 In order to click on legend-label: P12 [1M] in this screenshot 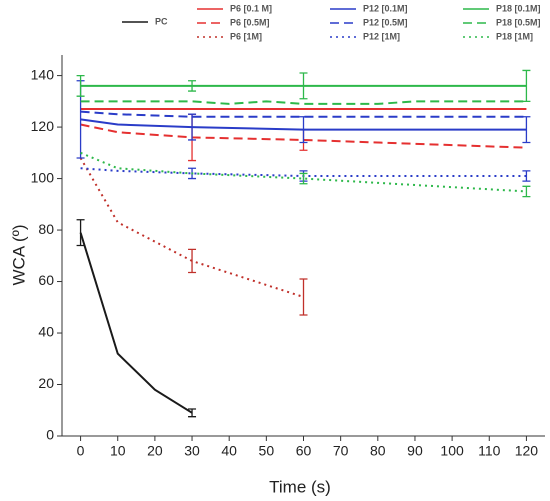, I will do `click(381, 36)`.